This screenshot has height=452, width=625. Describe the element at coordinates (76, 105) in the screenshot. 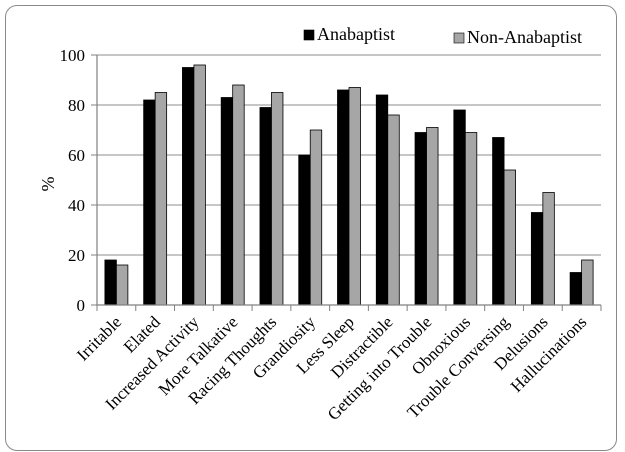

I see `y-tick-label: 80` at that location.